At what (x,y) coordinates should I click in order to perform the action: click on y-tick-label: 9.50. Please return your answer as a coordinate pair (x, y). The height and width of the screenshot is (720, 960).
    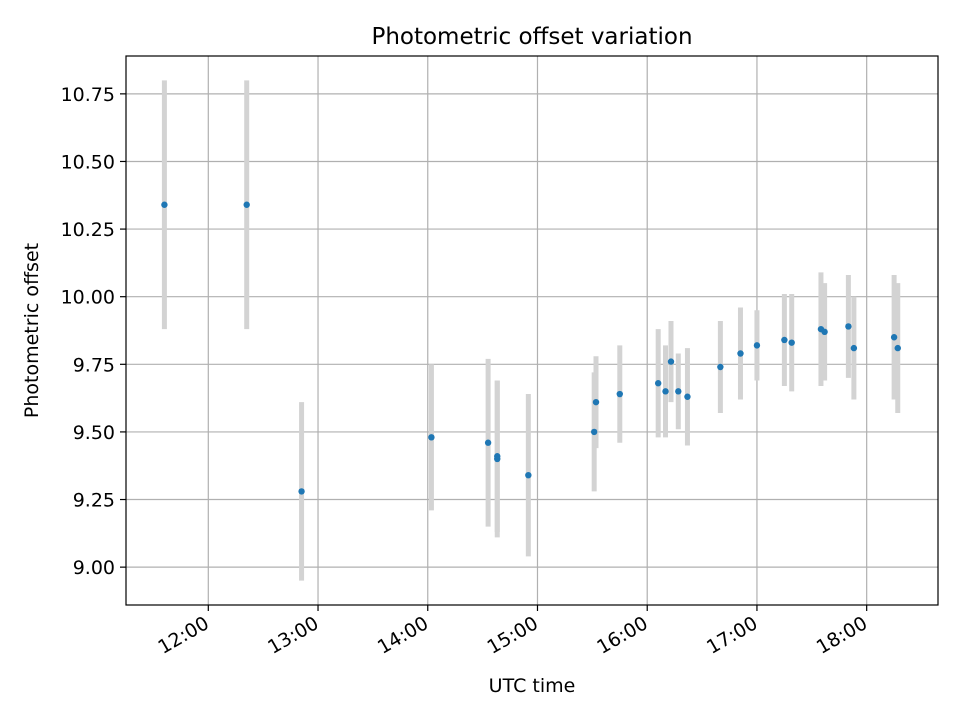
    Looking at the image, I should click on (94, 433).